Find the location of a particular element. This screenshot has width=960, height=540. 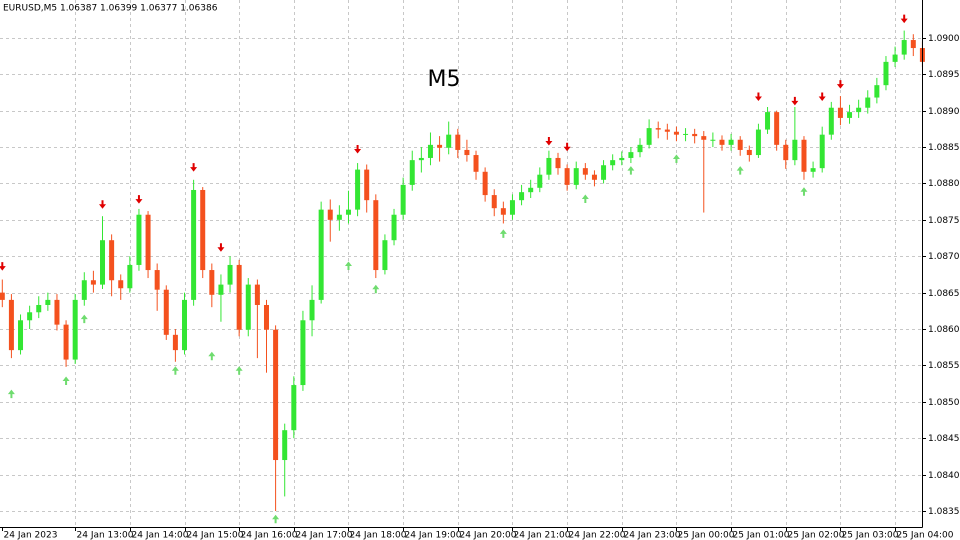

x-tick-label: 24 Jan 15:00 is located at coordinates (215, 535).